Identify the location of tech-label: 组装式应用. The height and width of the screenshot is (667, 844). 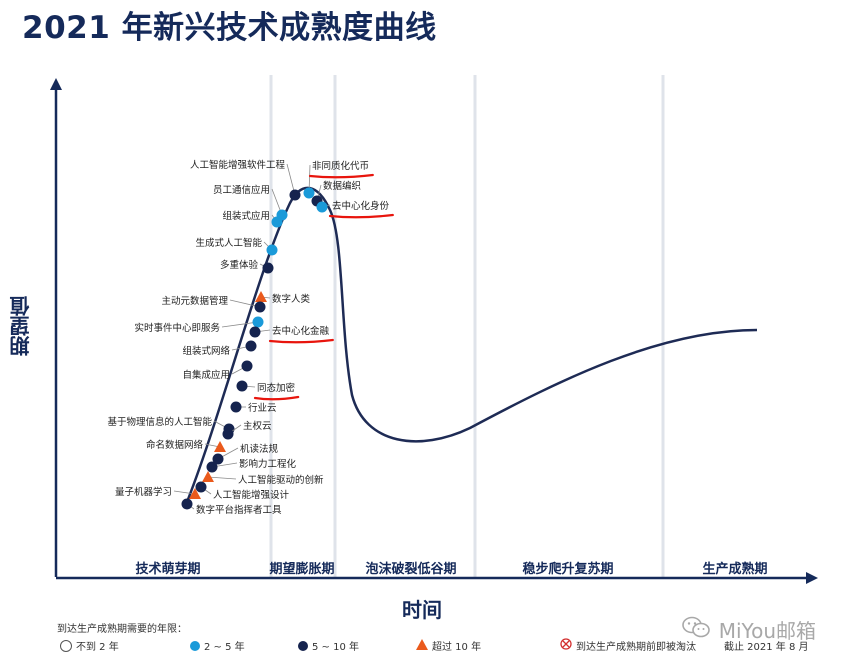
(246, 216).